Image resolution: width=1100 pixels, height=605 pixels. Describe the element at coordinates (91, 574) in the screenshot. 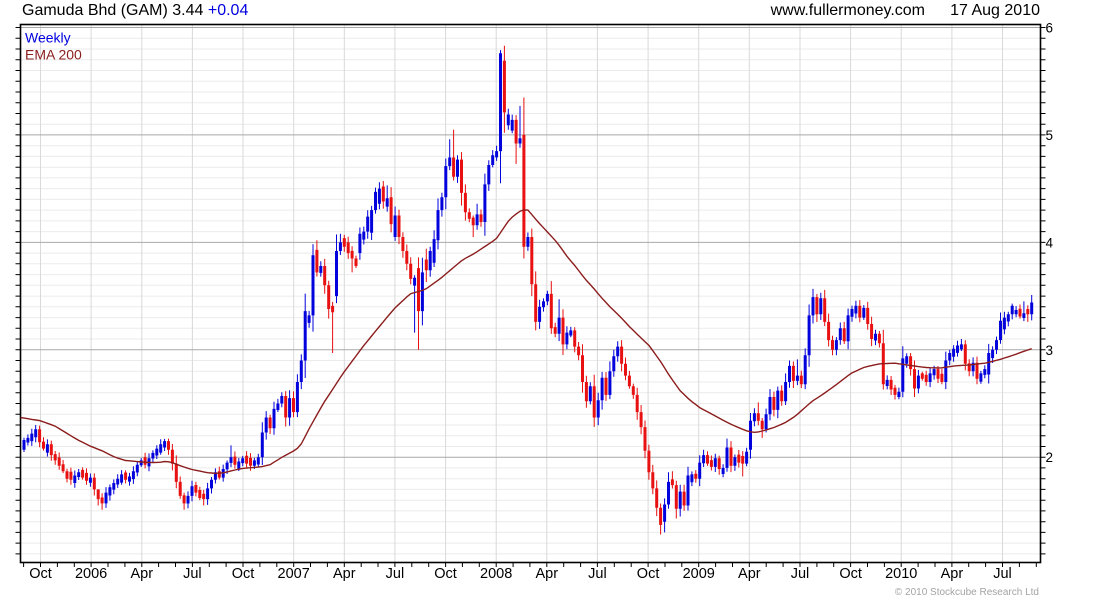

I see `svg-text: 2006` at that location.